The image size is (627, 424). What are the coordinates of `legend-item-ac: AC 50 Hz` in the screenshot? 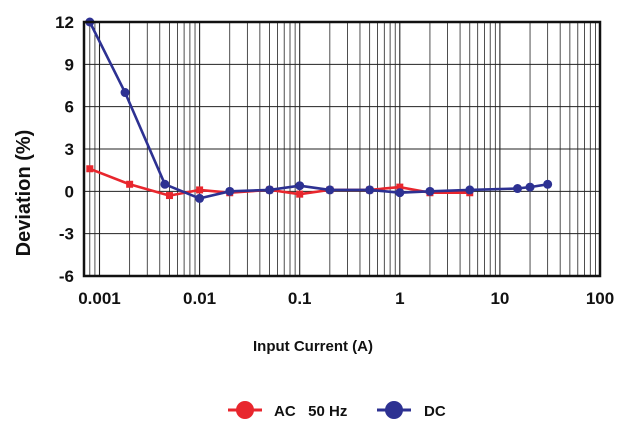 It's located at (287, 410).